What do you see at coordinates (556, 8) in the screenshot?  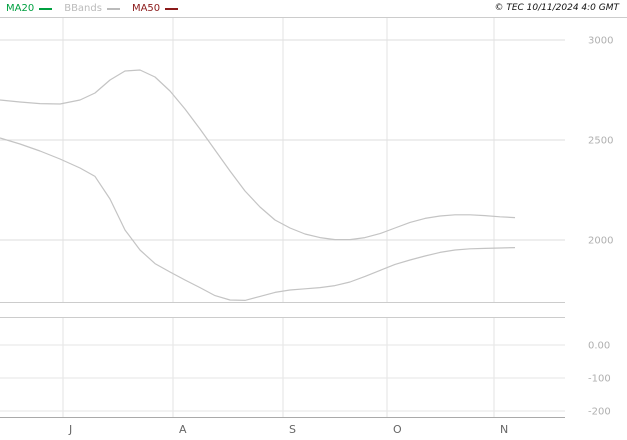 I see `copyright-text: © TEC 10/11/2024 4:0 GMT` at bounding box center [556, 8].